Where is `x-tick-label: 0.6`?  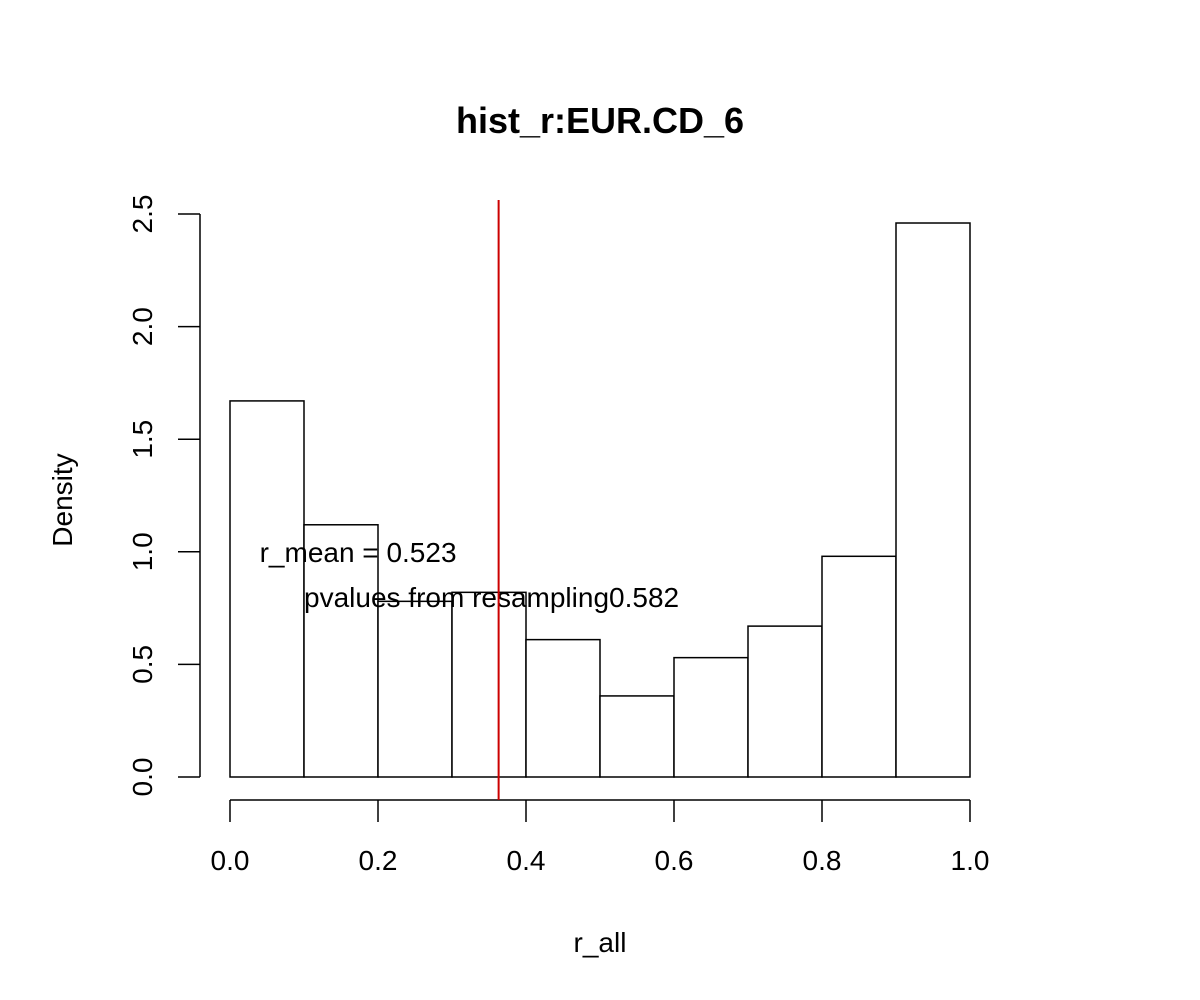 x-tick-label: 0.6 is located at coordinates (674, 860).